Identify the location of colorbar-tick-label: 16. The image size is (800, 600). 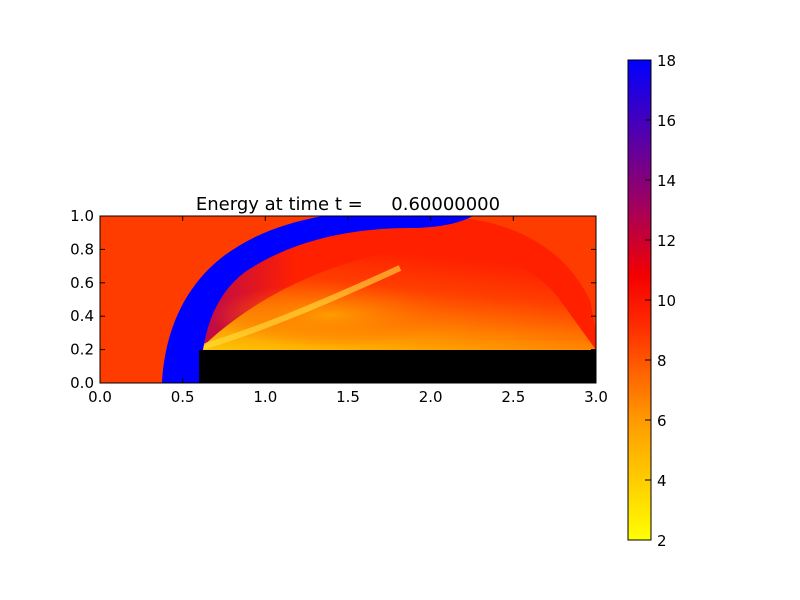
(666, 121).